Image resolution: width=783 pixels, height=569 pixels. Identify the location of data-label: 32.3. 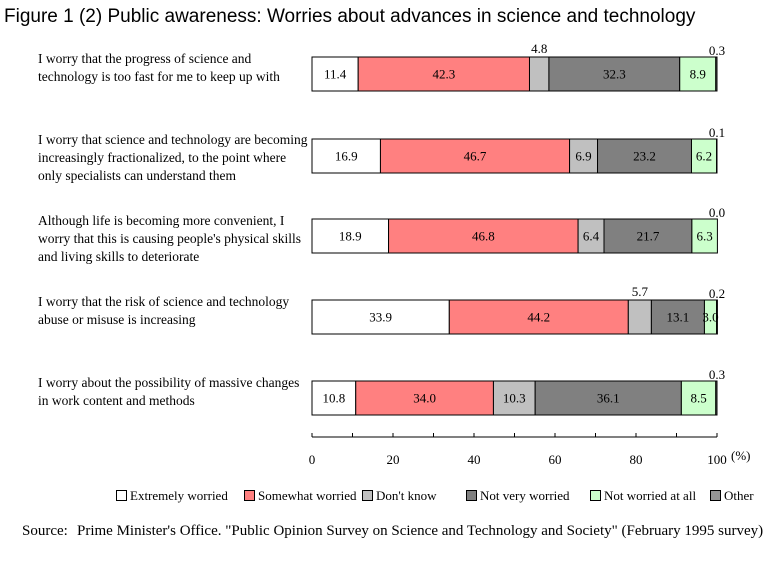
(614, 74).